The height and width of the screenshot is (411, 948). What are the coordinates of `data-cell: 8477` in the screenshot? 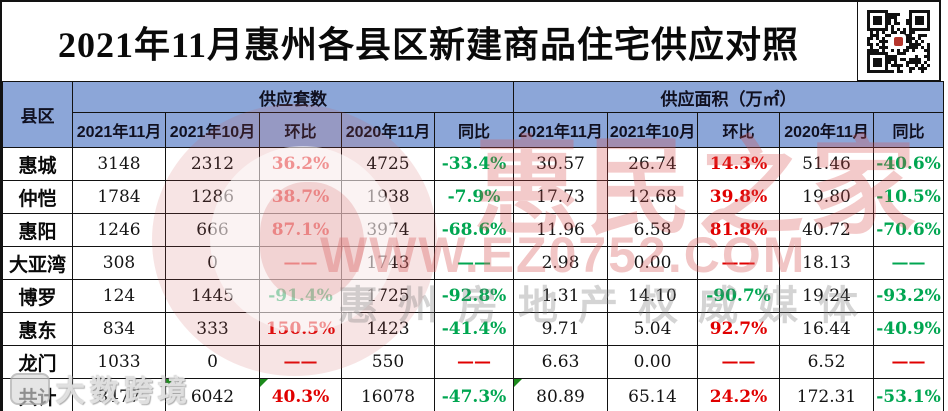 It's located at (119, 394).